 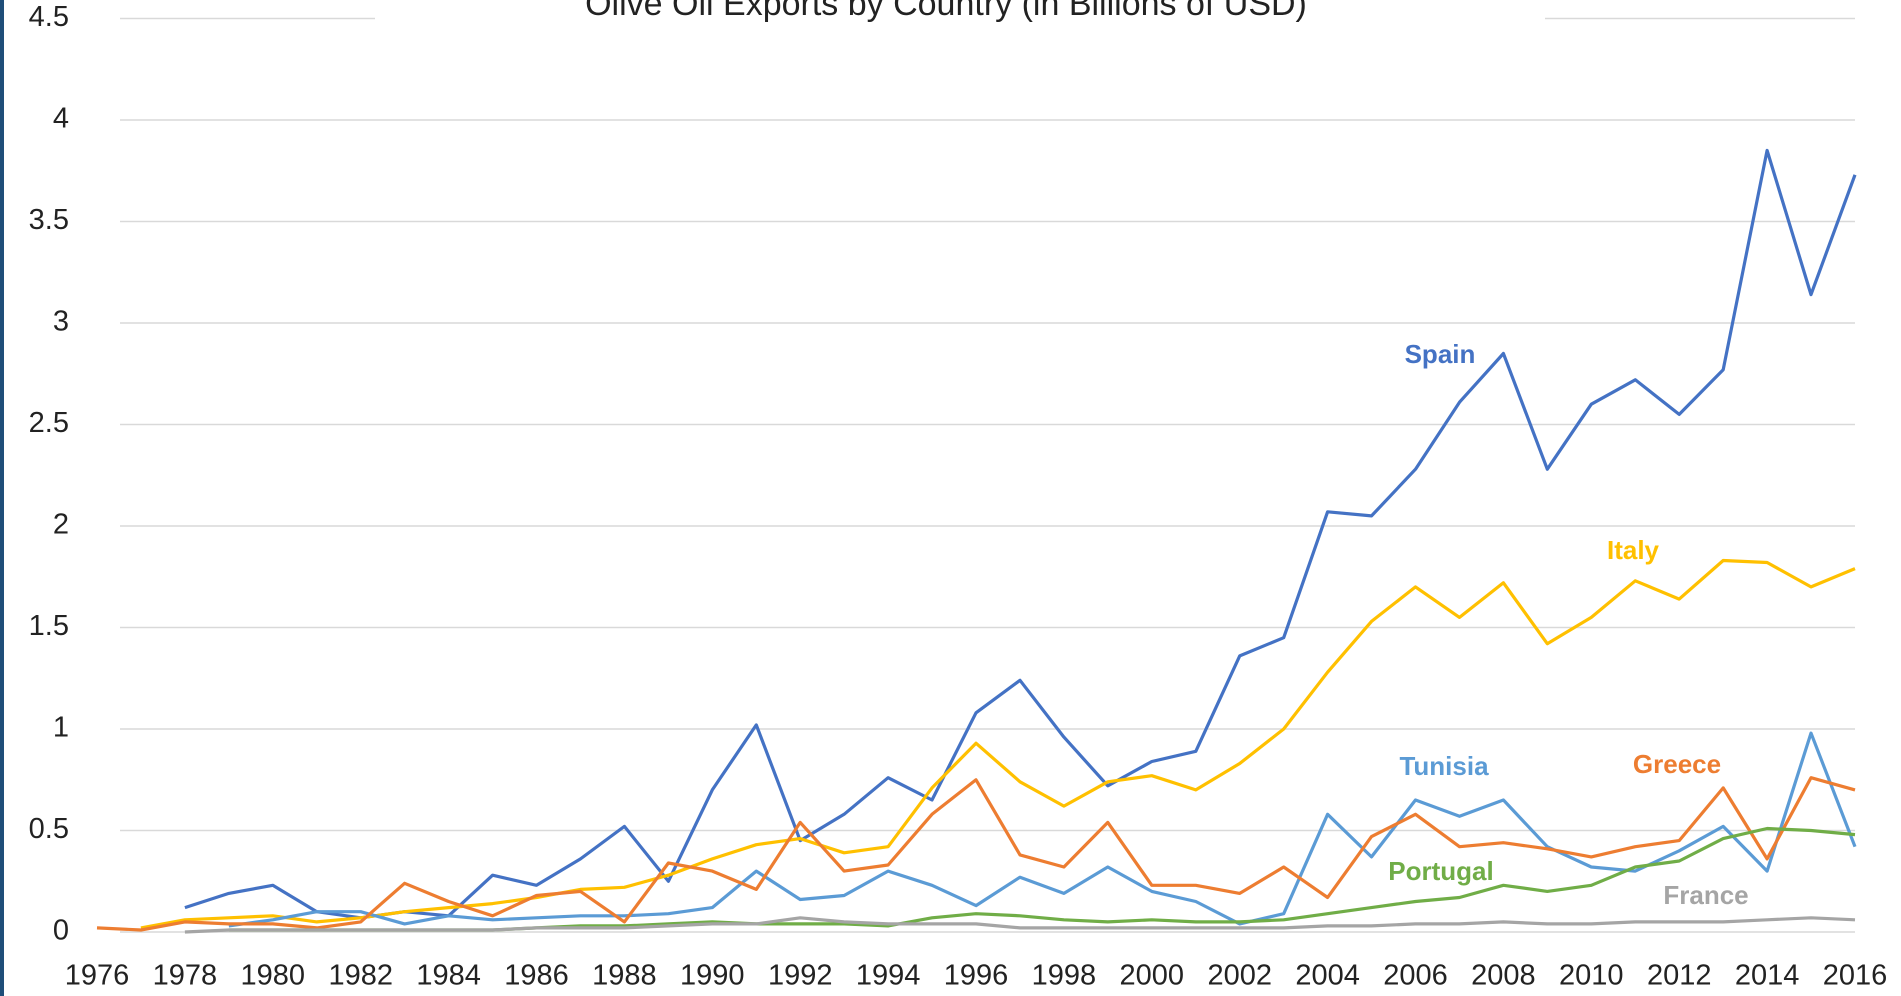 What do you see at coordinates (2, 498) in the screenshot?
I see `left-edge` at bounding box center [2, 498].